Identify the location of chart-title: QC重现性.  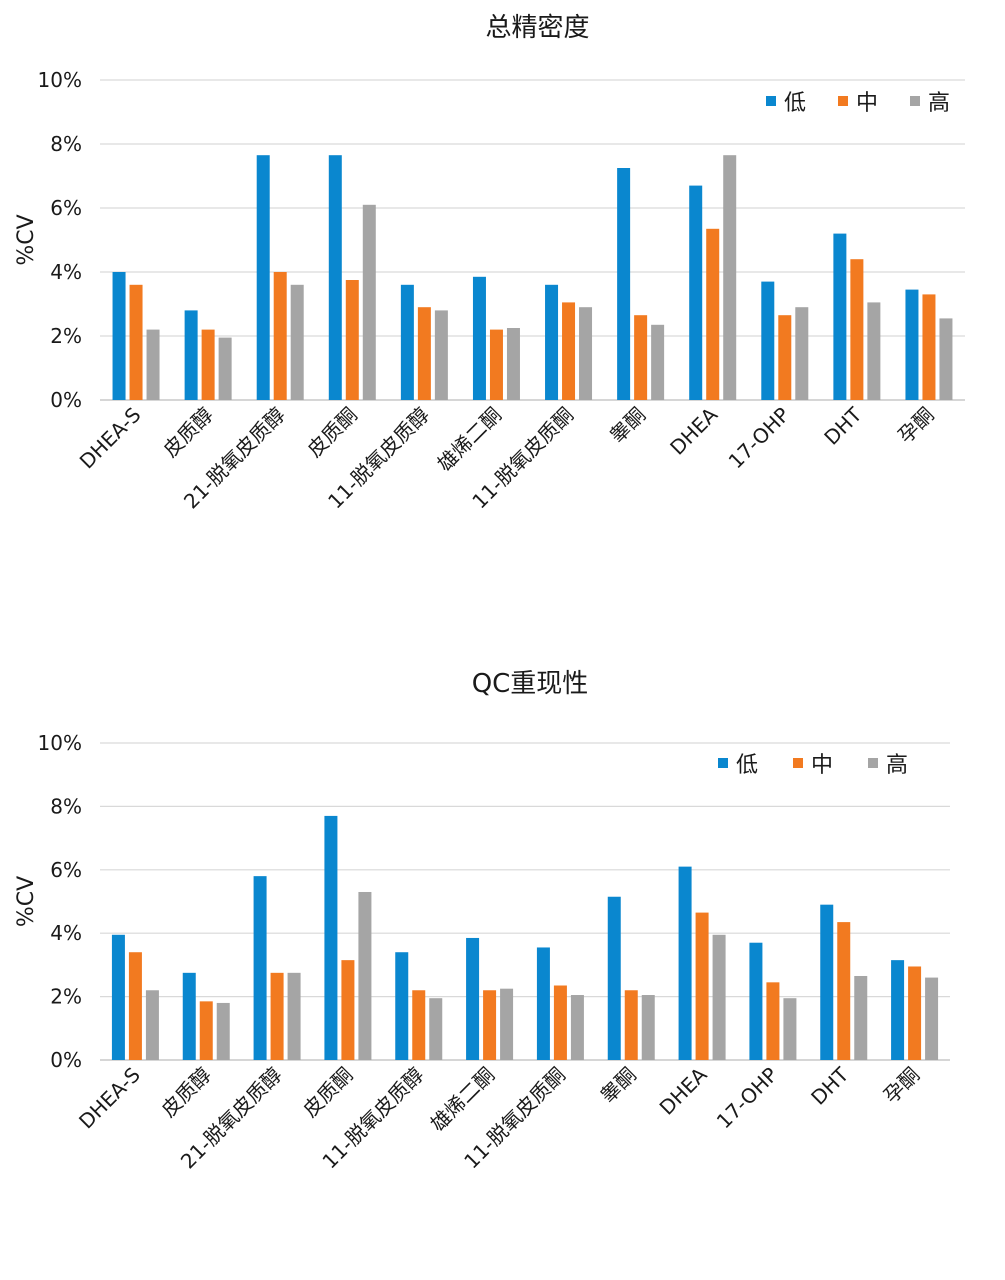
(530, 684).